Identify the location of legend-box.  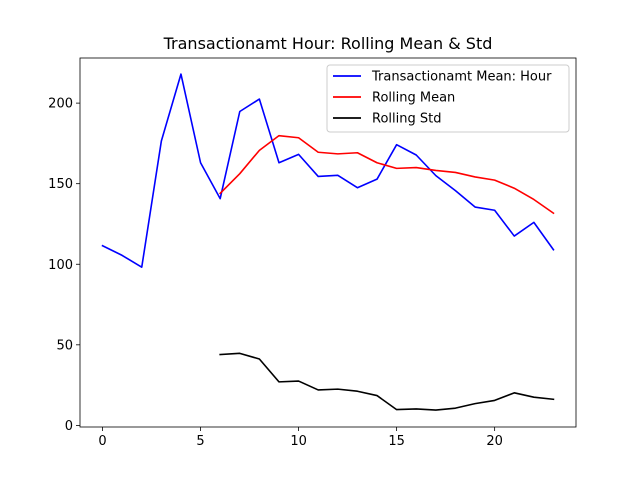
(448, 98).